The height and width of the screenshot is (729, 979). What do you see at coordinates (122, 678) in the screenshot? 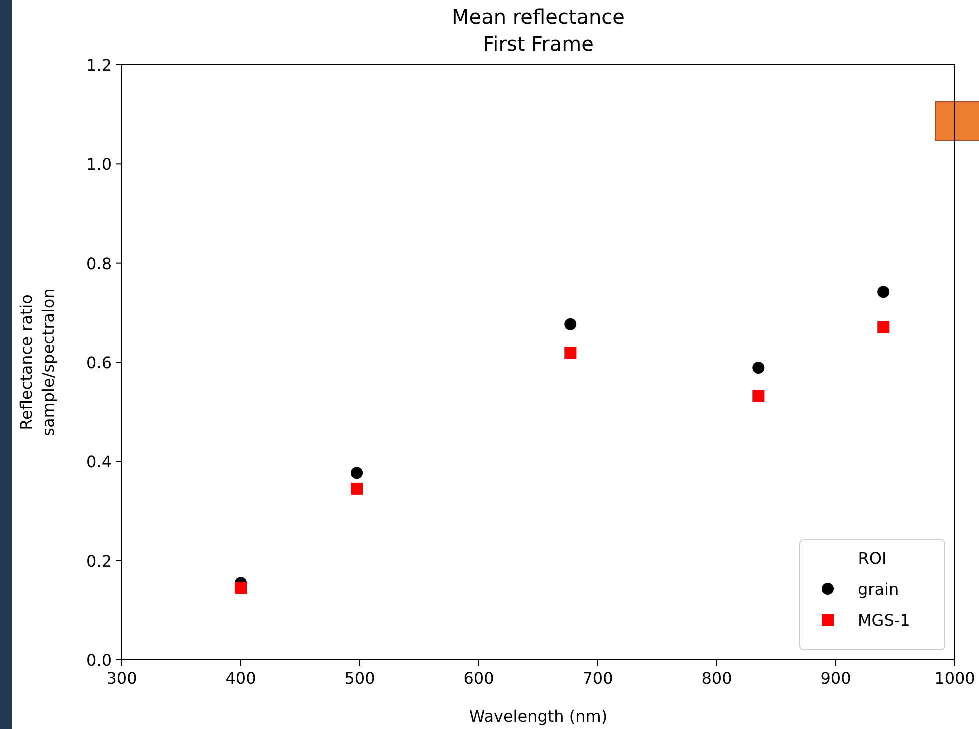
I see `x-tick-label: 300` at bounding box center [122, 678].